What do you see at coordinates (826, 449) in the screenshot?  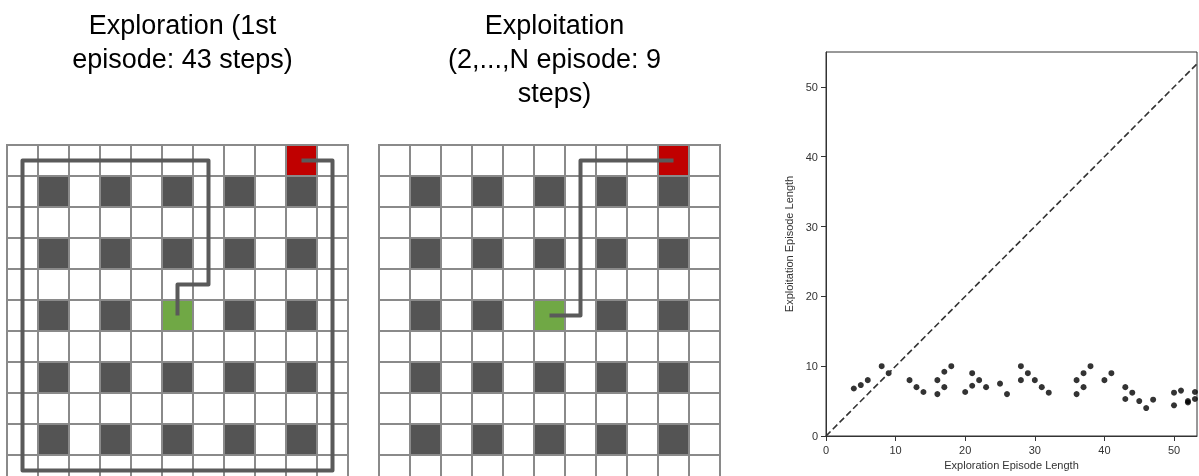 I see `x-tick-label: 0` at bounding box center [826, 449].